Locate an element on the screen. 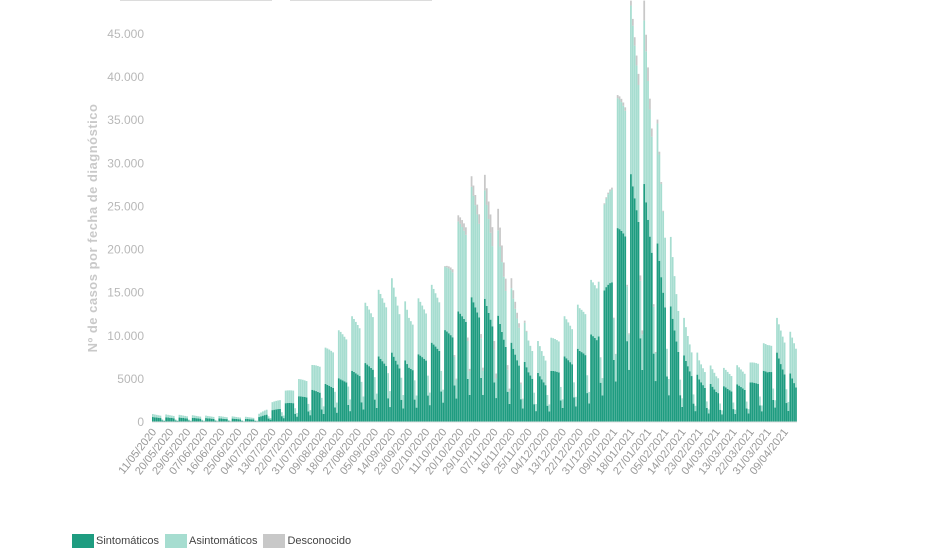 This screenshot has width=940, height=558. legend-label-sintomaticos: Sintomáticos is located at coordinates (127, 541).